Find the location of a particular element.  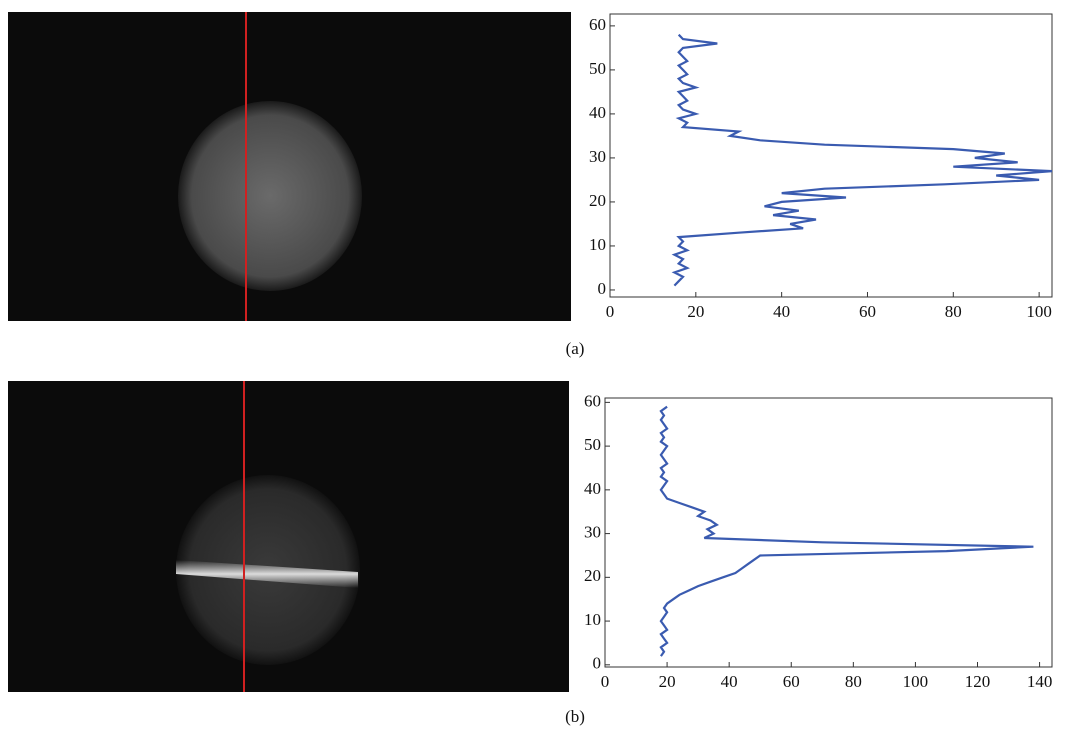

x-tick-label: 140 is located at coordinates (1040, 681).